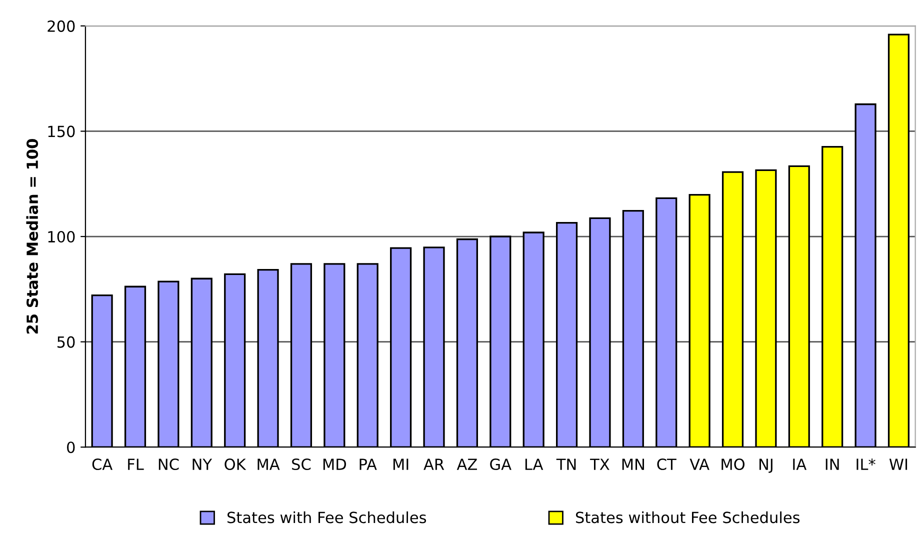  What do you see at coordinates (235, 464) in the screenshot?
I see `x-tick-label: OK` at bounding box center [235, 464].